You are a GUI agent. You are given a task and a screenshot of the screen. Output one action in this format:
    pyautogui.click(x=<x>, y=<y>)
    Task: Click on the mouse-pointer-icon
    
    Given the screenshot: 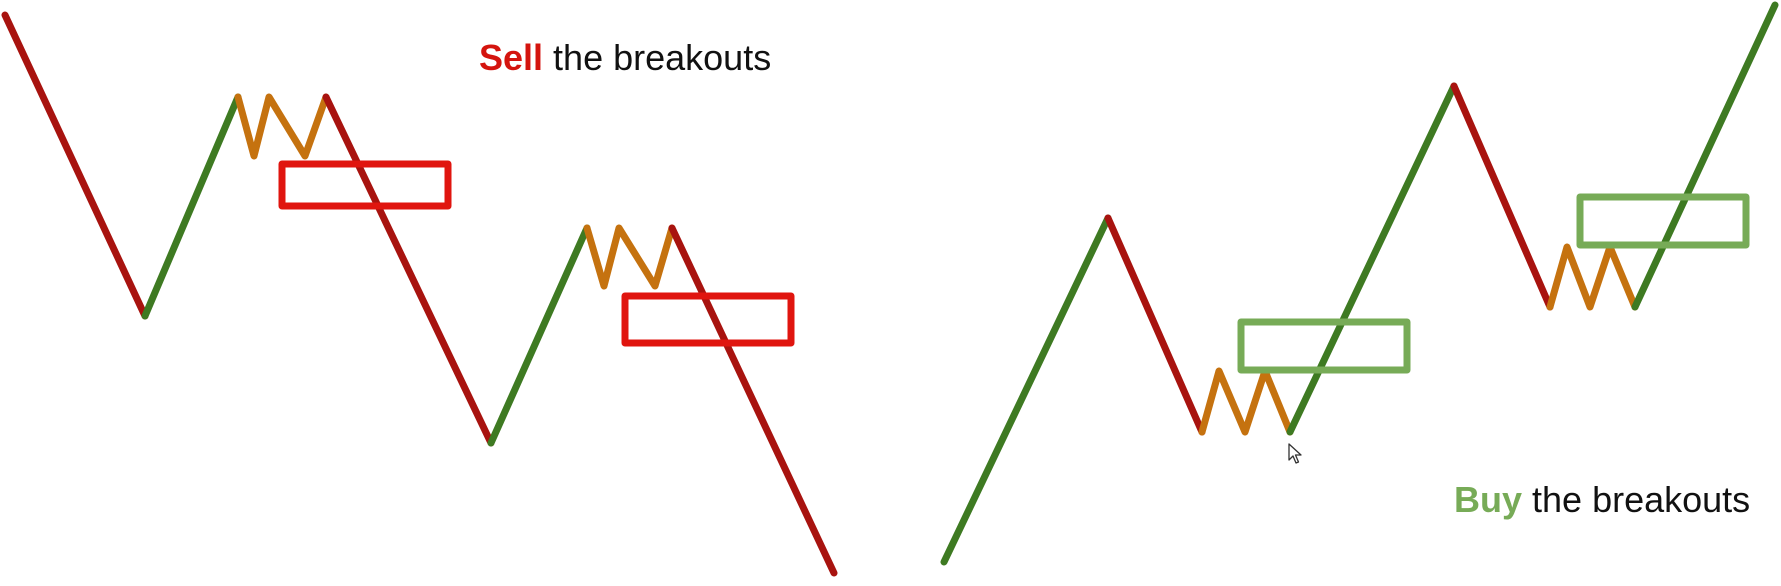 What is the action you would take?
    pyautogui.click(x=1295, y=453)
    